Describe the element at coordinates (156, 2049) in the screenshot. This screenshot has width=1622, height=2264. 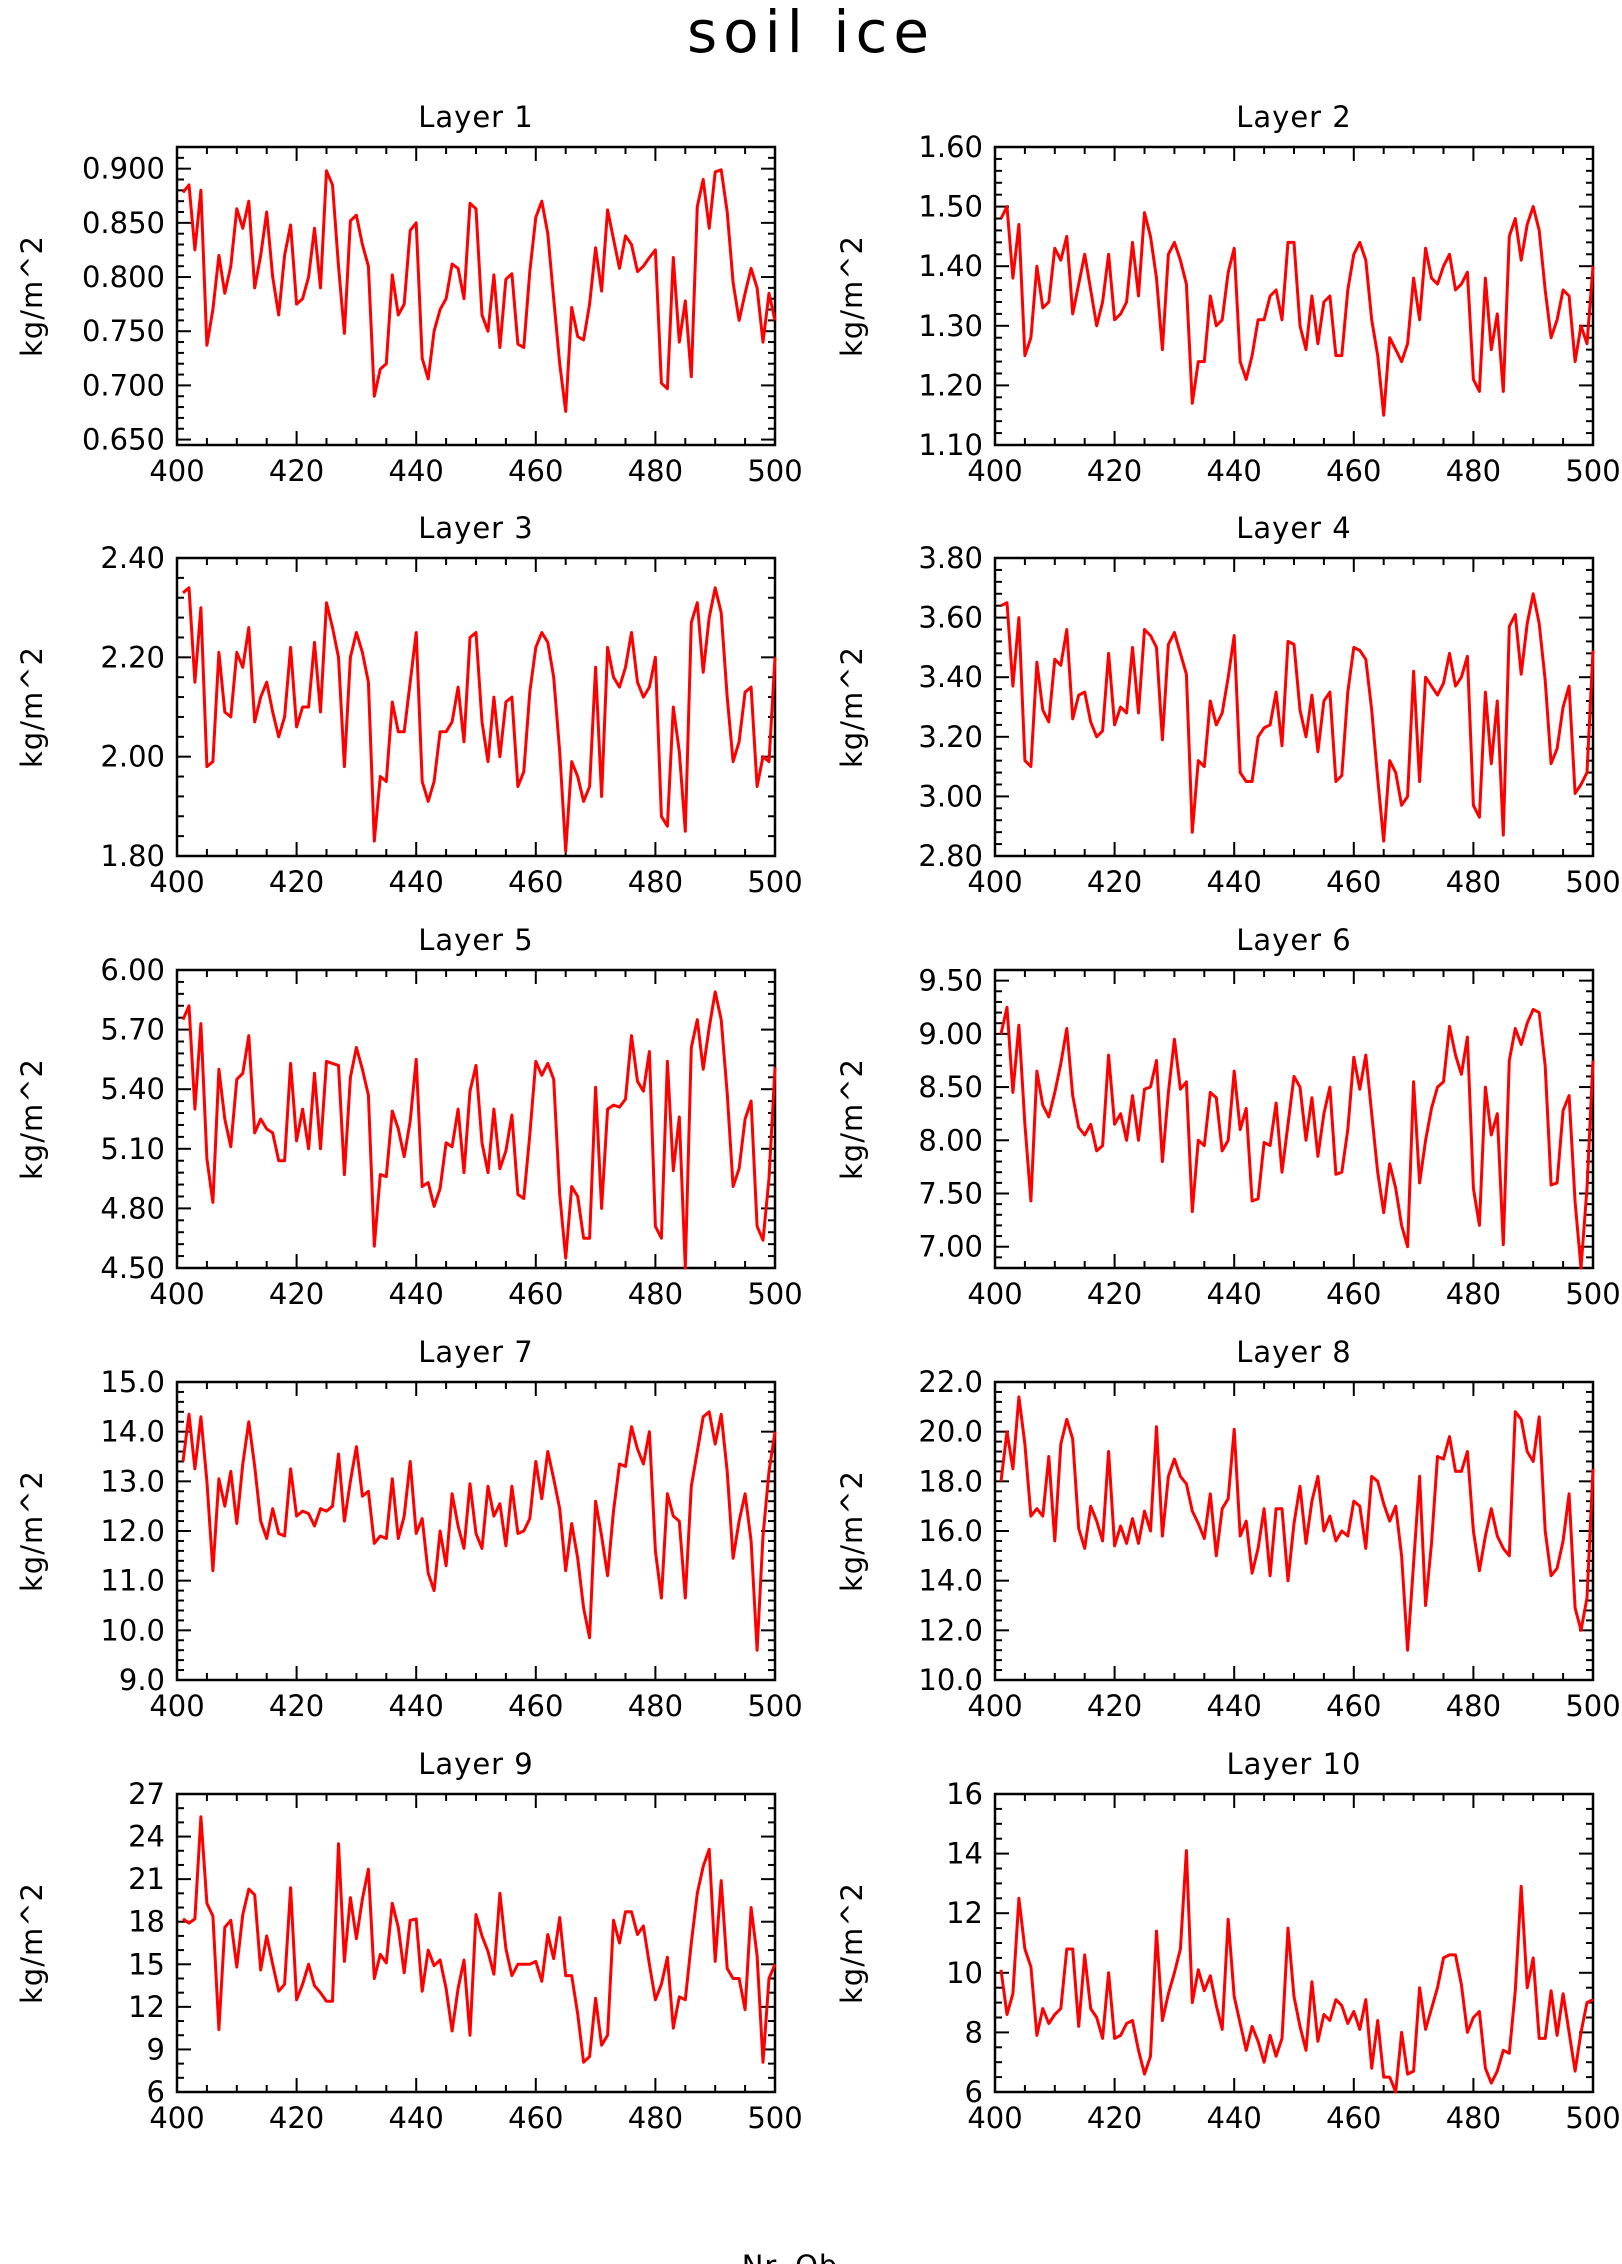
I see `y-tick-label: 9` at that location.